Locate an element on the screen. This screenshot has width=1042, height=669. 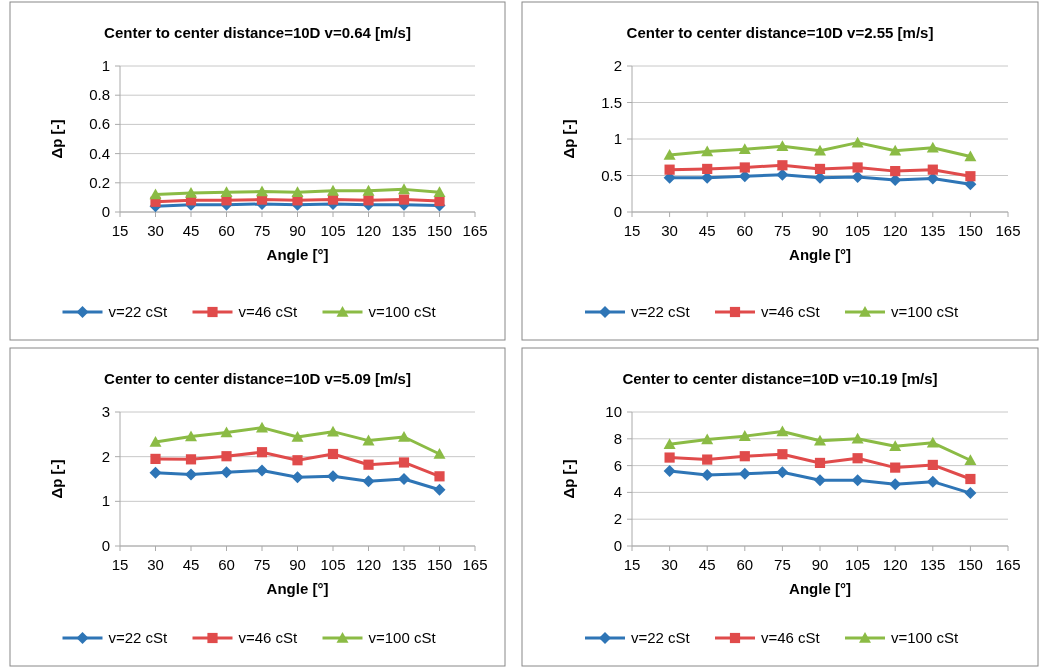
y-tick-label: 0.4 is located at coordinates (99, 153).